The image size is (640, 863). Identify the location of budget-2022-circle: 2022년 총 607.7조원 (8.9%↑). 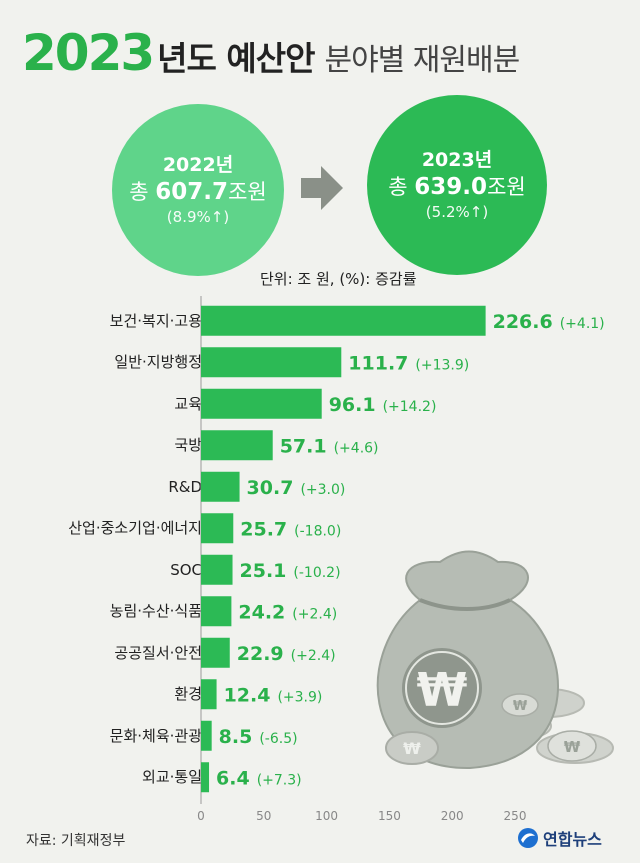
(198, 190).